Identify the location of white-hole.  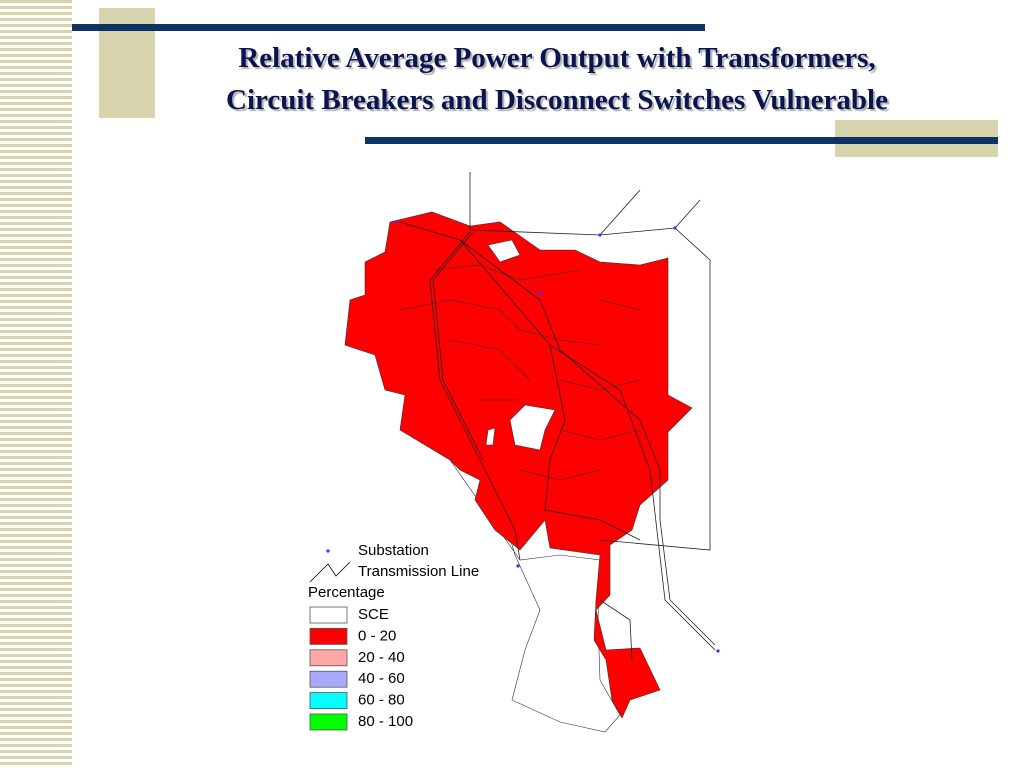
(520, 345).